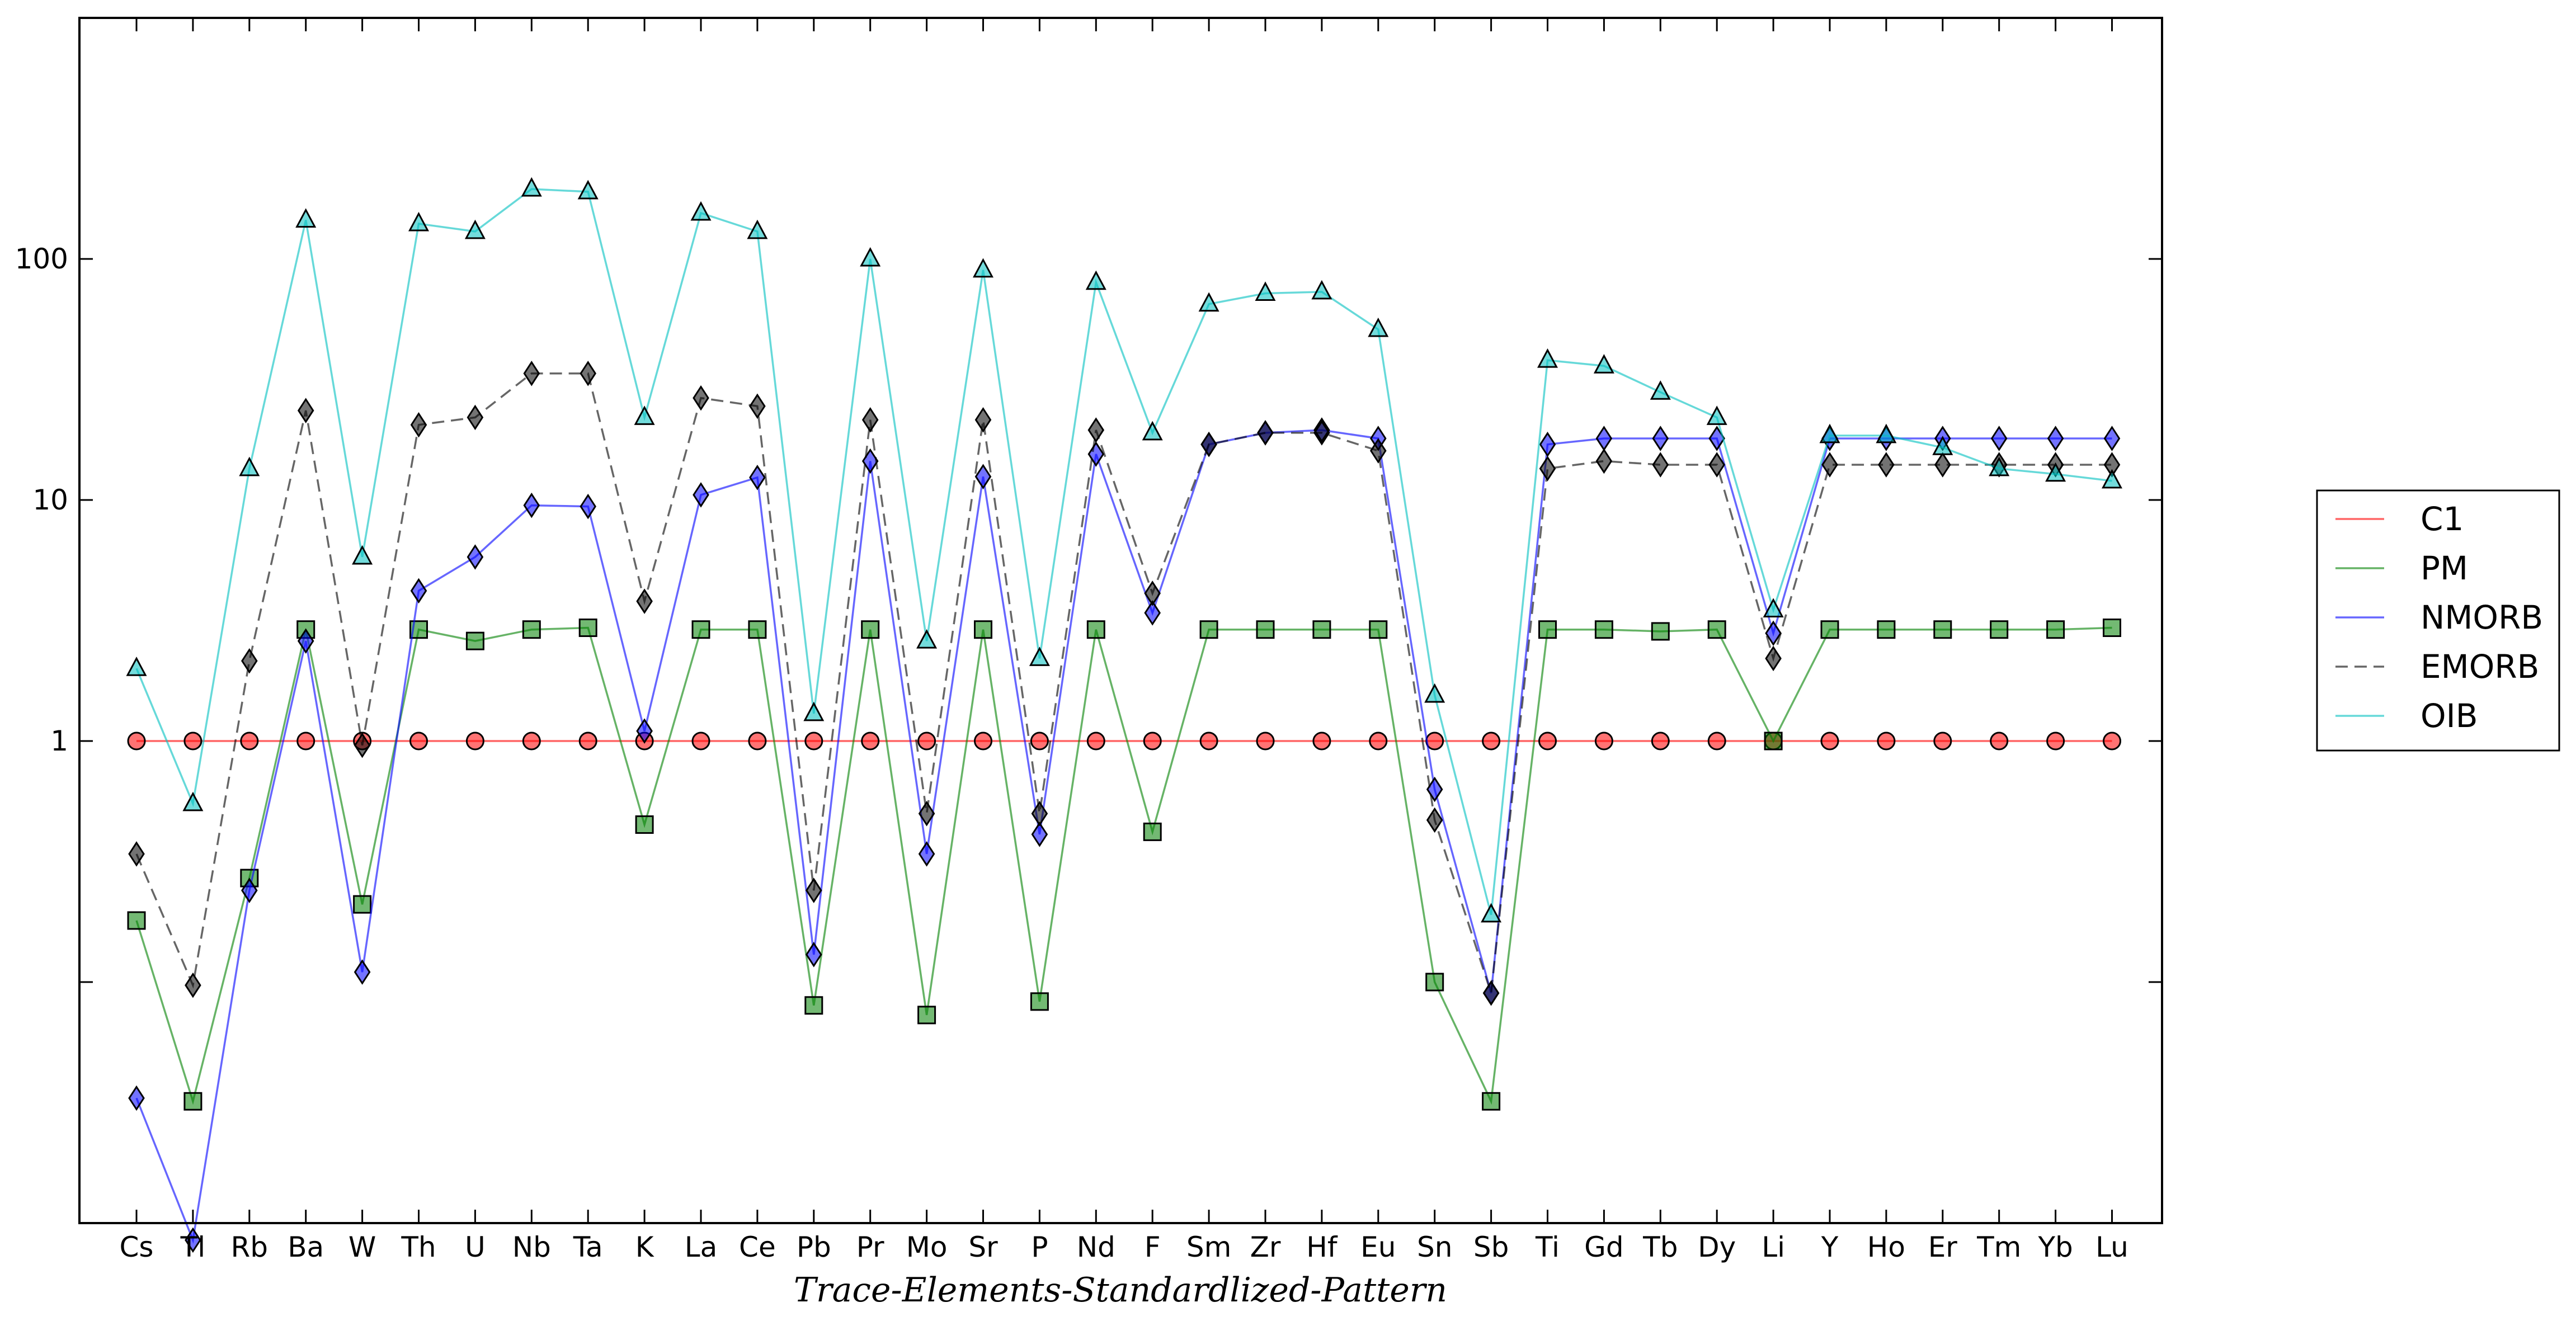 The image size is (2576, 1326). What do you see at coordinates (1039, 741) in the screenshot?
I see `data-point-c1-p` at bounding box center [1039, 741].